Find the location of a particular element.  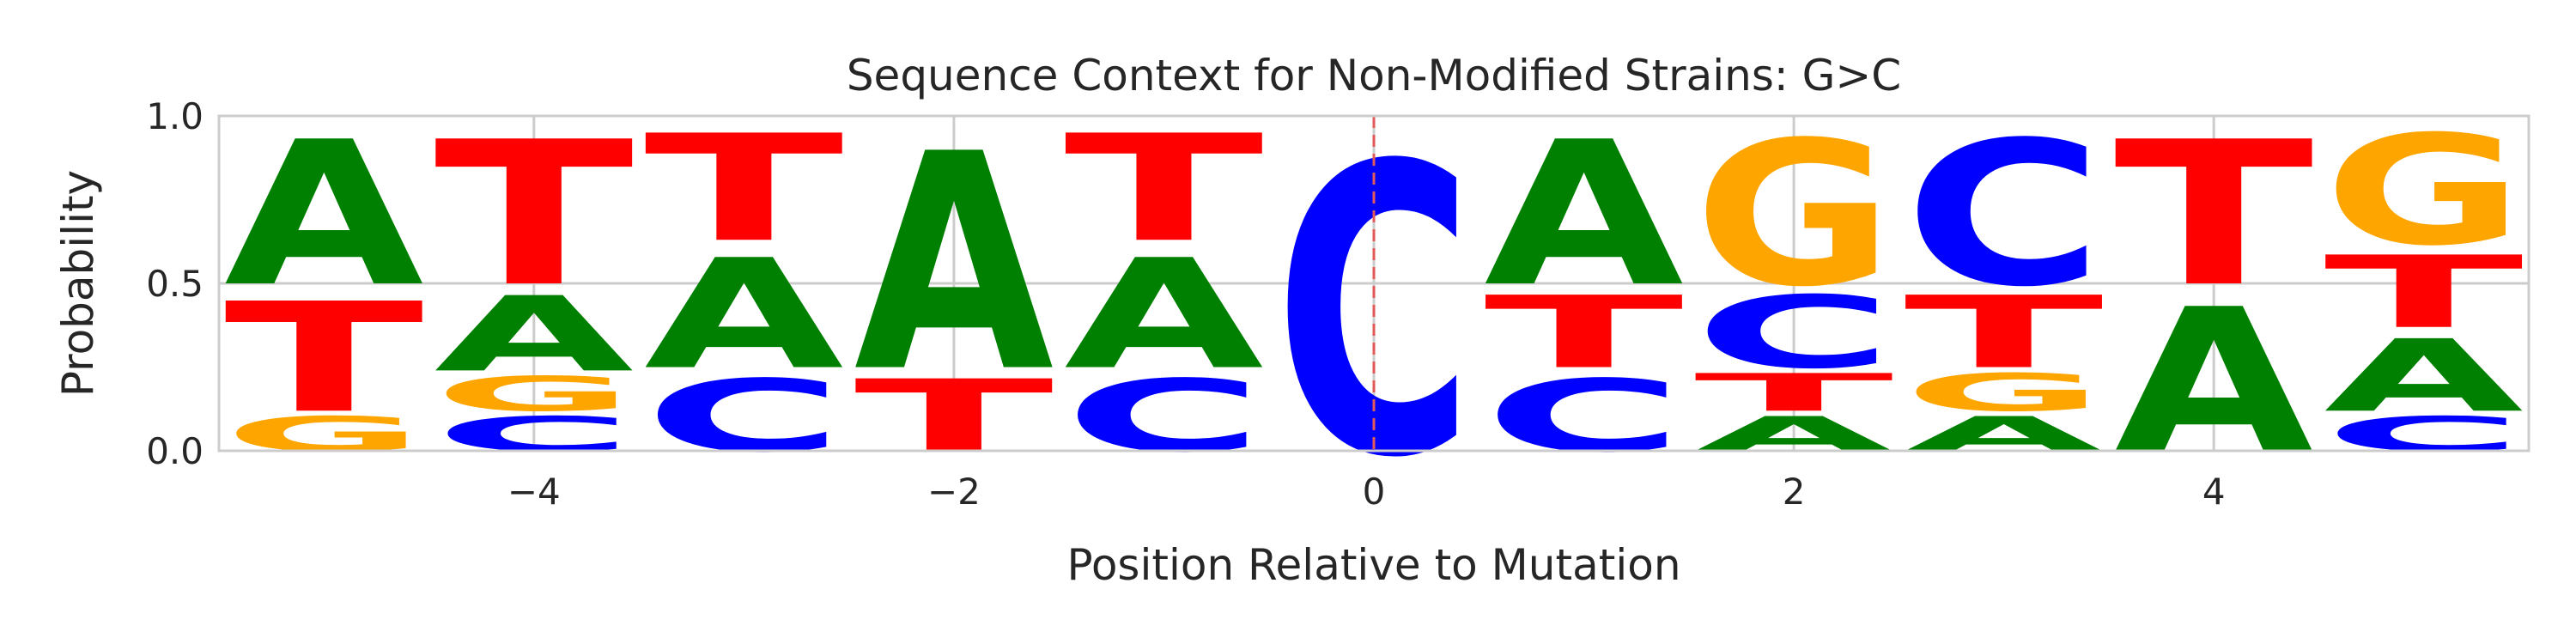

y-tick-labels: 0.0 0.5 1.0 is located at coordinates (175, 283).